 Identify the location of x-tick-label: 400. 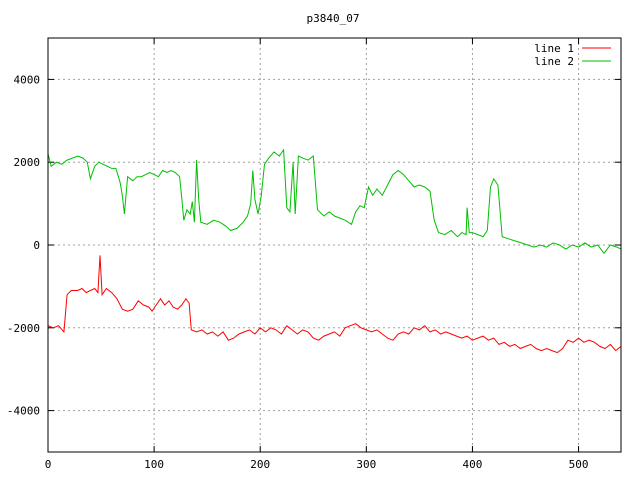
(473, 464).